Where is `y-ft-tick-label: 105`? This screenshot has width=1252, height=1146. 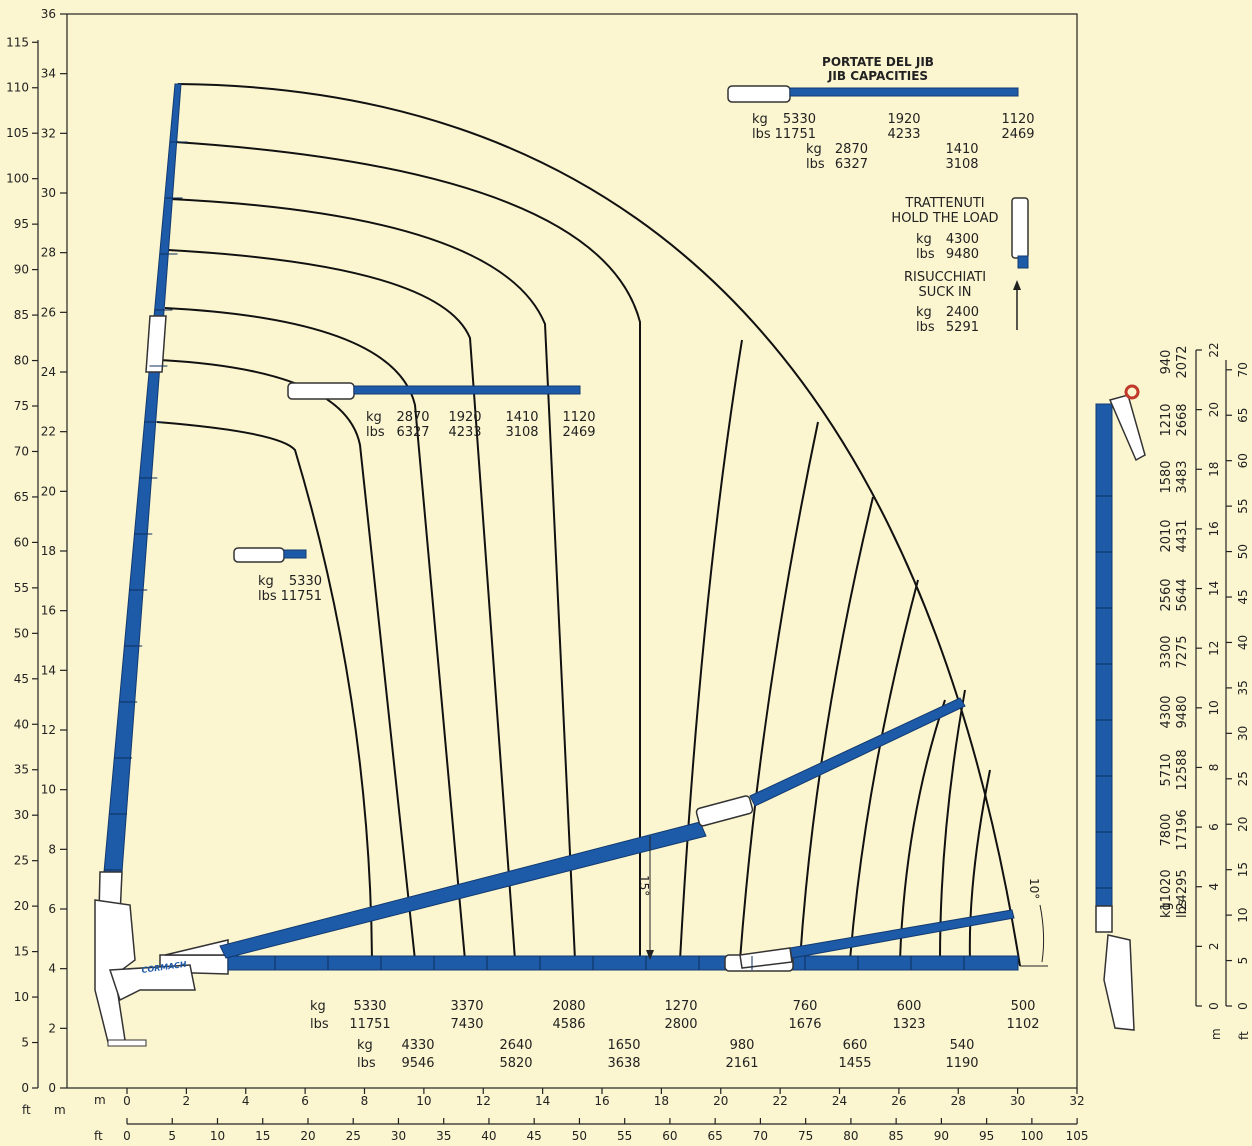
y-ft-tick-label: 105 is located at coordinates (17, 133).